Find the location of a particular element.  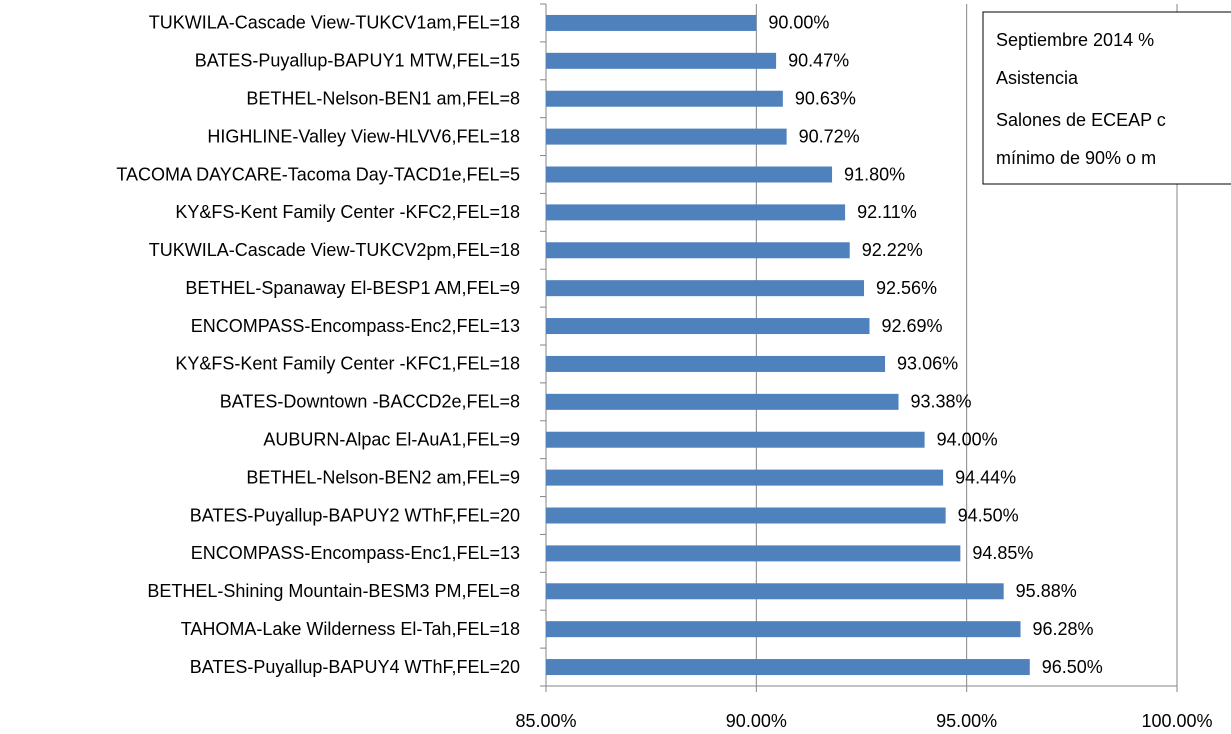

annotation-text: Salones de ECEAP c is located at coordinates (1081, 120).